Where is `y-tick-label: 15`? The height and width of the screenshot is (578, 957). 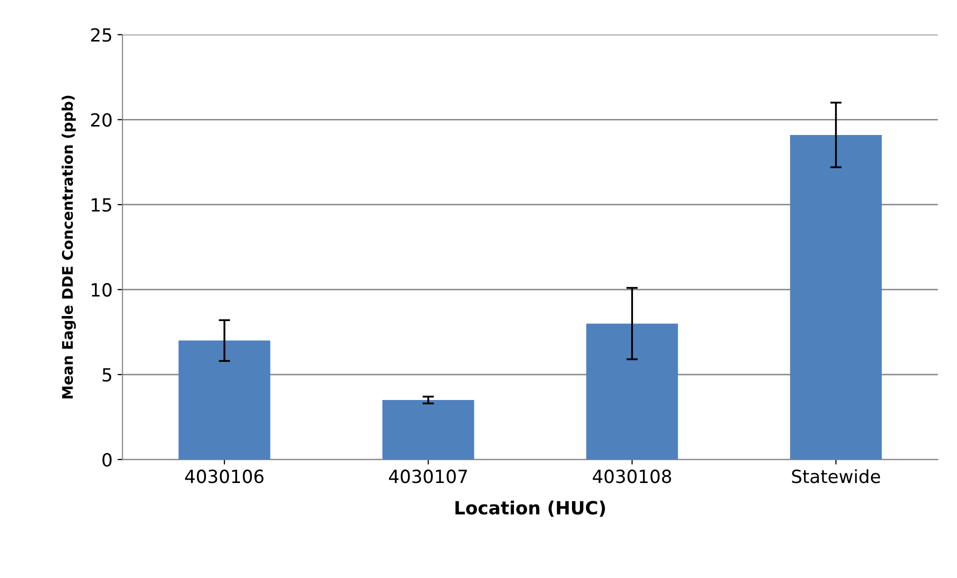
y-tick-label: 15 is located at coordinates (102, 205).